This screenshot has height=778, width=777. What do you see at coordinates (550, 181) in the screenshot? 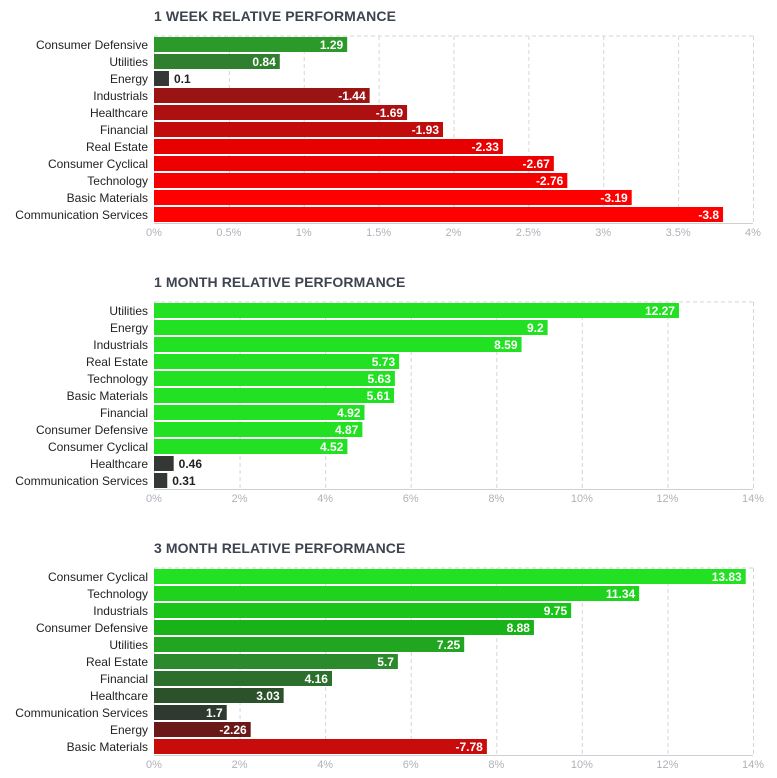
I see `data-label: -2.76` at bounding box center [550, 181].